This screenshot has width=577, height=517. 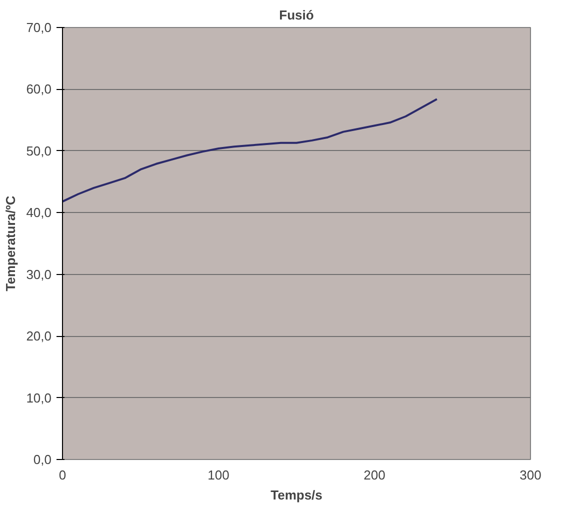 I want to click on x-tick-label: 100, so click(x=219, y=475).